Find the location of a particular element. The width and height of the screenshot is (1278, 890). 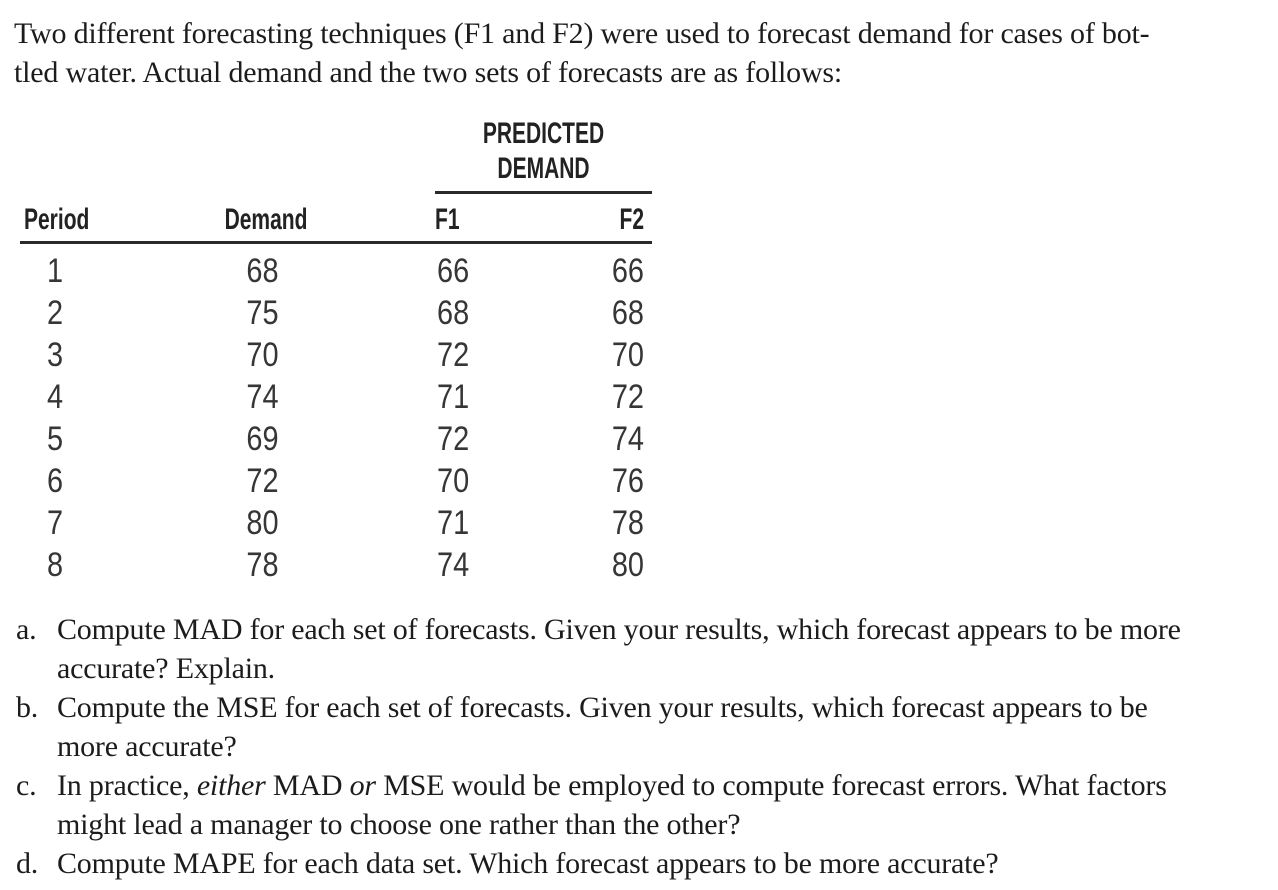

cell-f1: 68 is located at coordinates (453, 313).